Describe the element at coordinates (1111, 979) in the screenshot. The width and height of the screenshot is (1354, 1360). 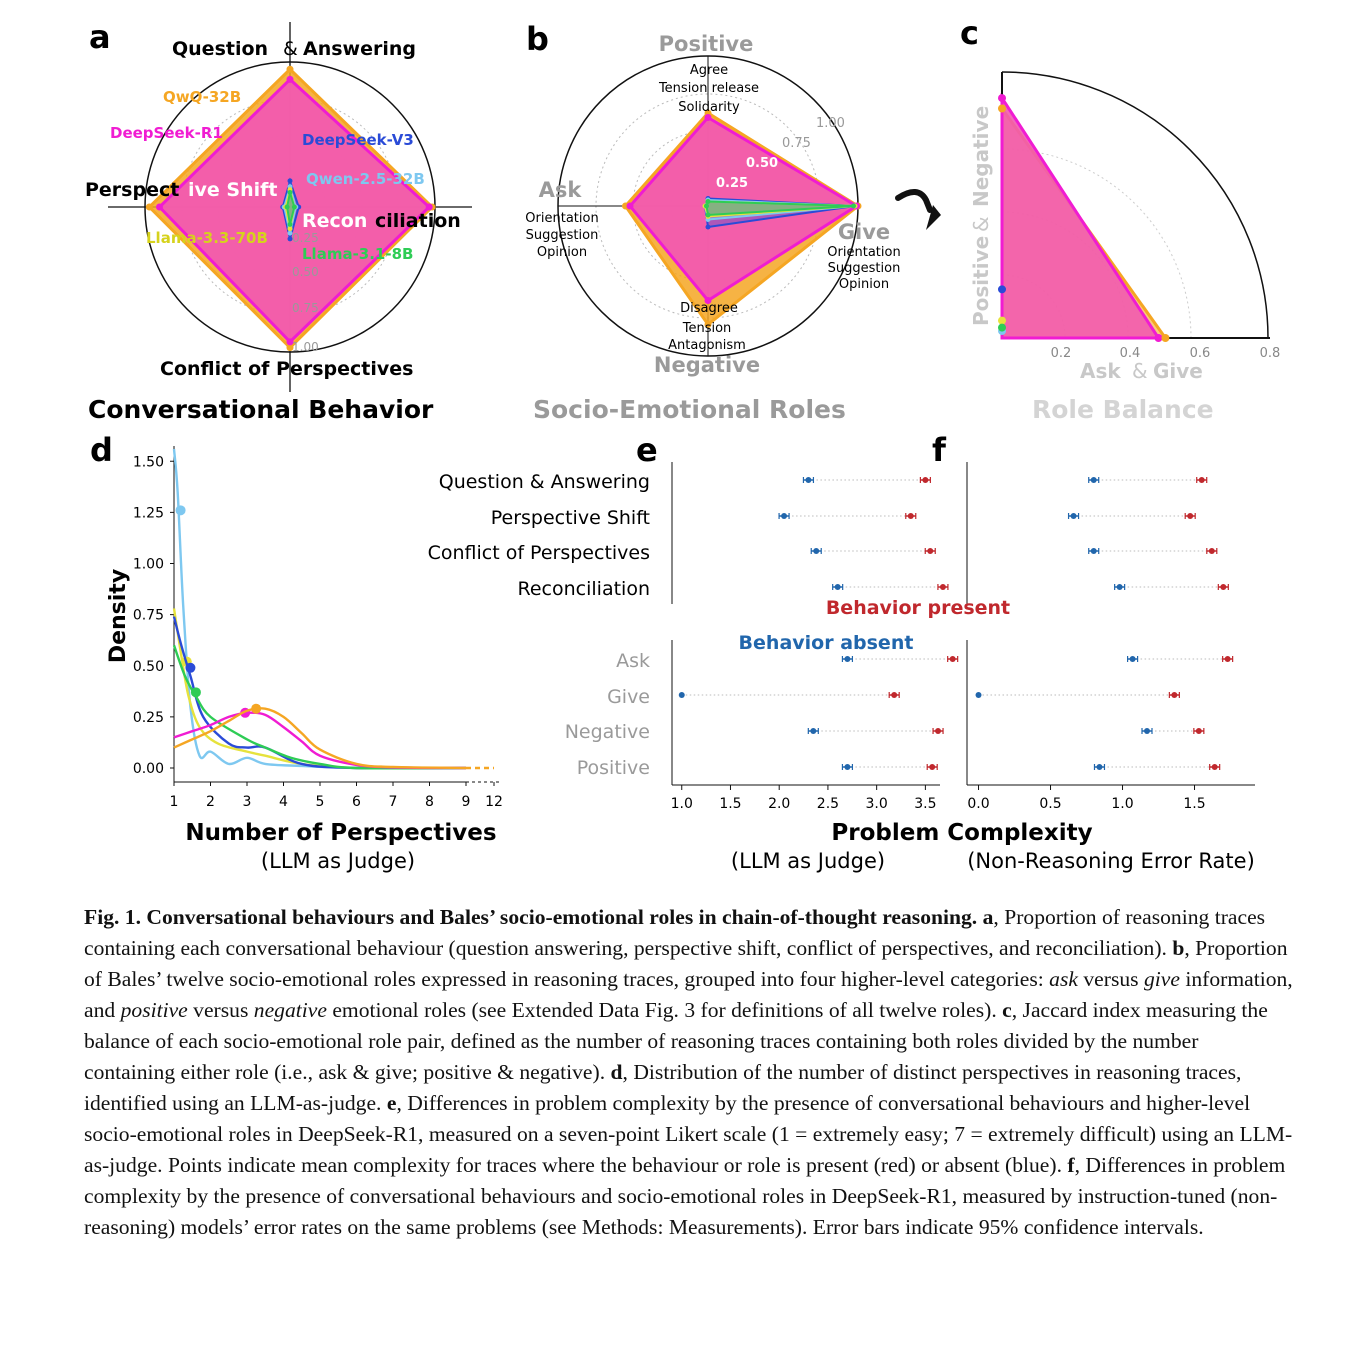
I see `caption-b-versus1: versus` at that location.